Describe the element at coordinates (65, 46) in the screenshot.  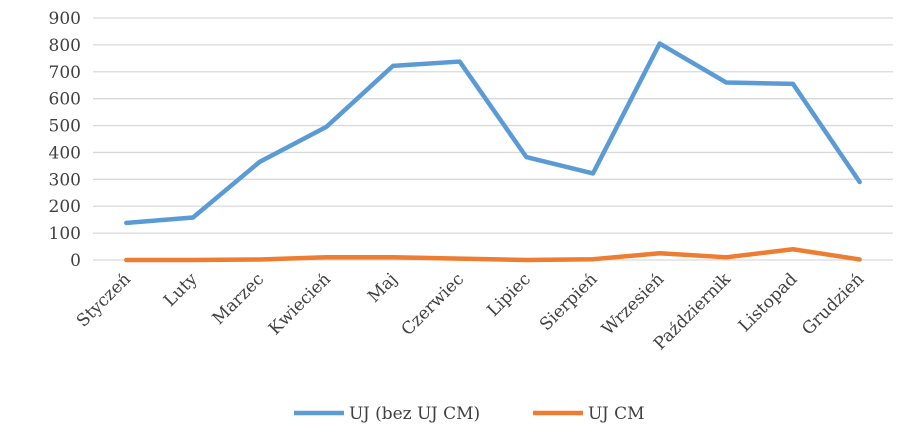
I see `y-tick-label: 800` at that location.